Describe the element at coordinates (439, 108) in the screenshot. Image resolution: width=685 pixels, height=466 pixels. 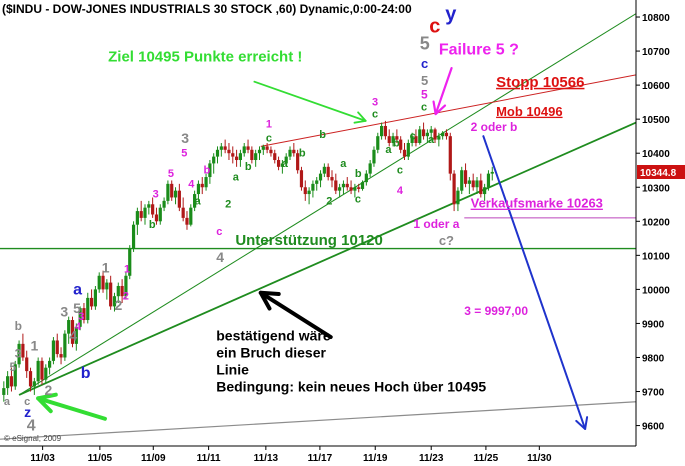
I see `failure-arrow-head` at that location.